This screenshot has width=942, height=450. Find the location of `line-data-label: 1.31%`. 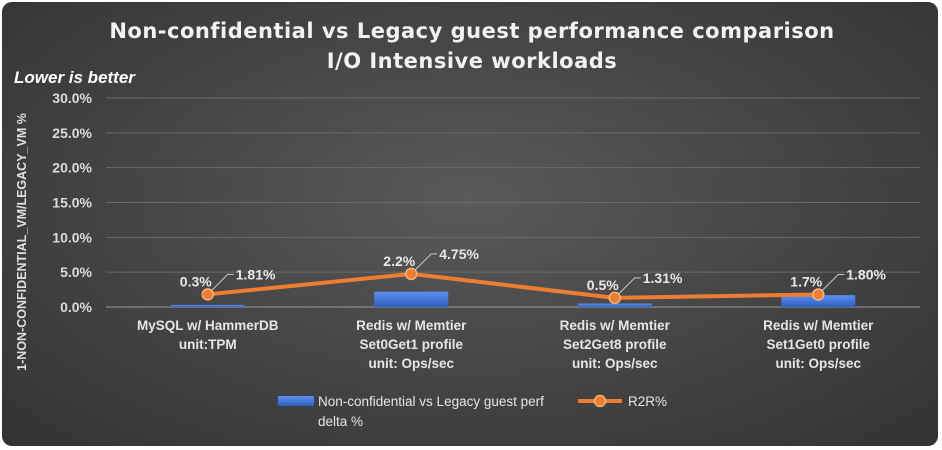

line-data-label: 1.31% is located at coordinates (663, 278).